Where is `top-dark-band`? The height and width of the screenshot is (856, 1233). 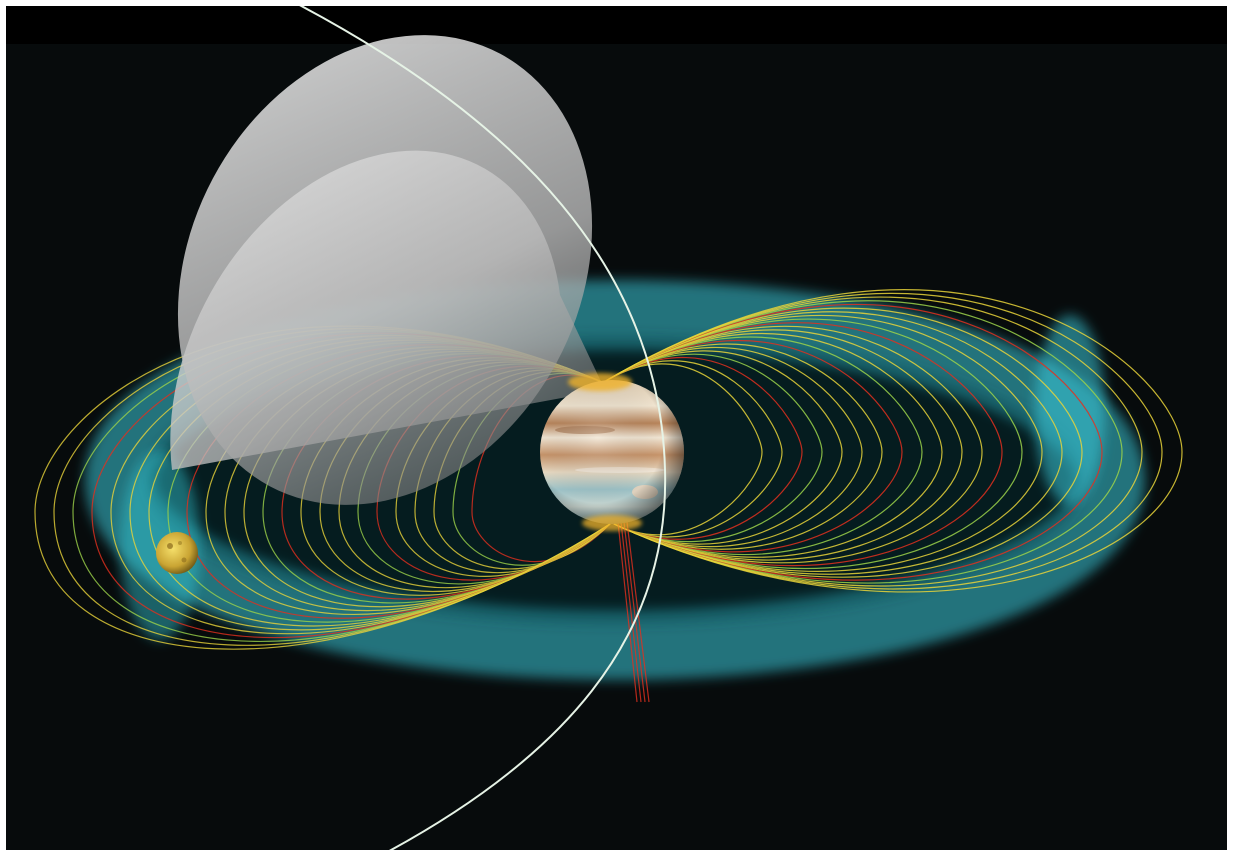
top-dark-band is located at coordinates (616, 25).